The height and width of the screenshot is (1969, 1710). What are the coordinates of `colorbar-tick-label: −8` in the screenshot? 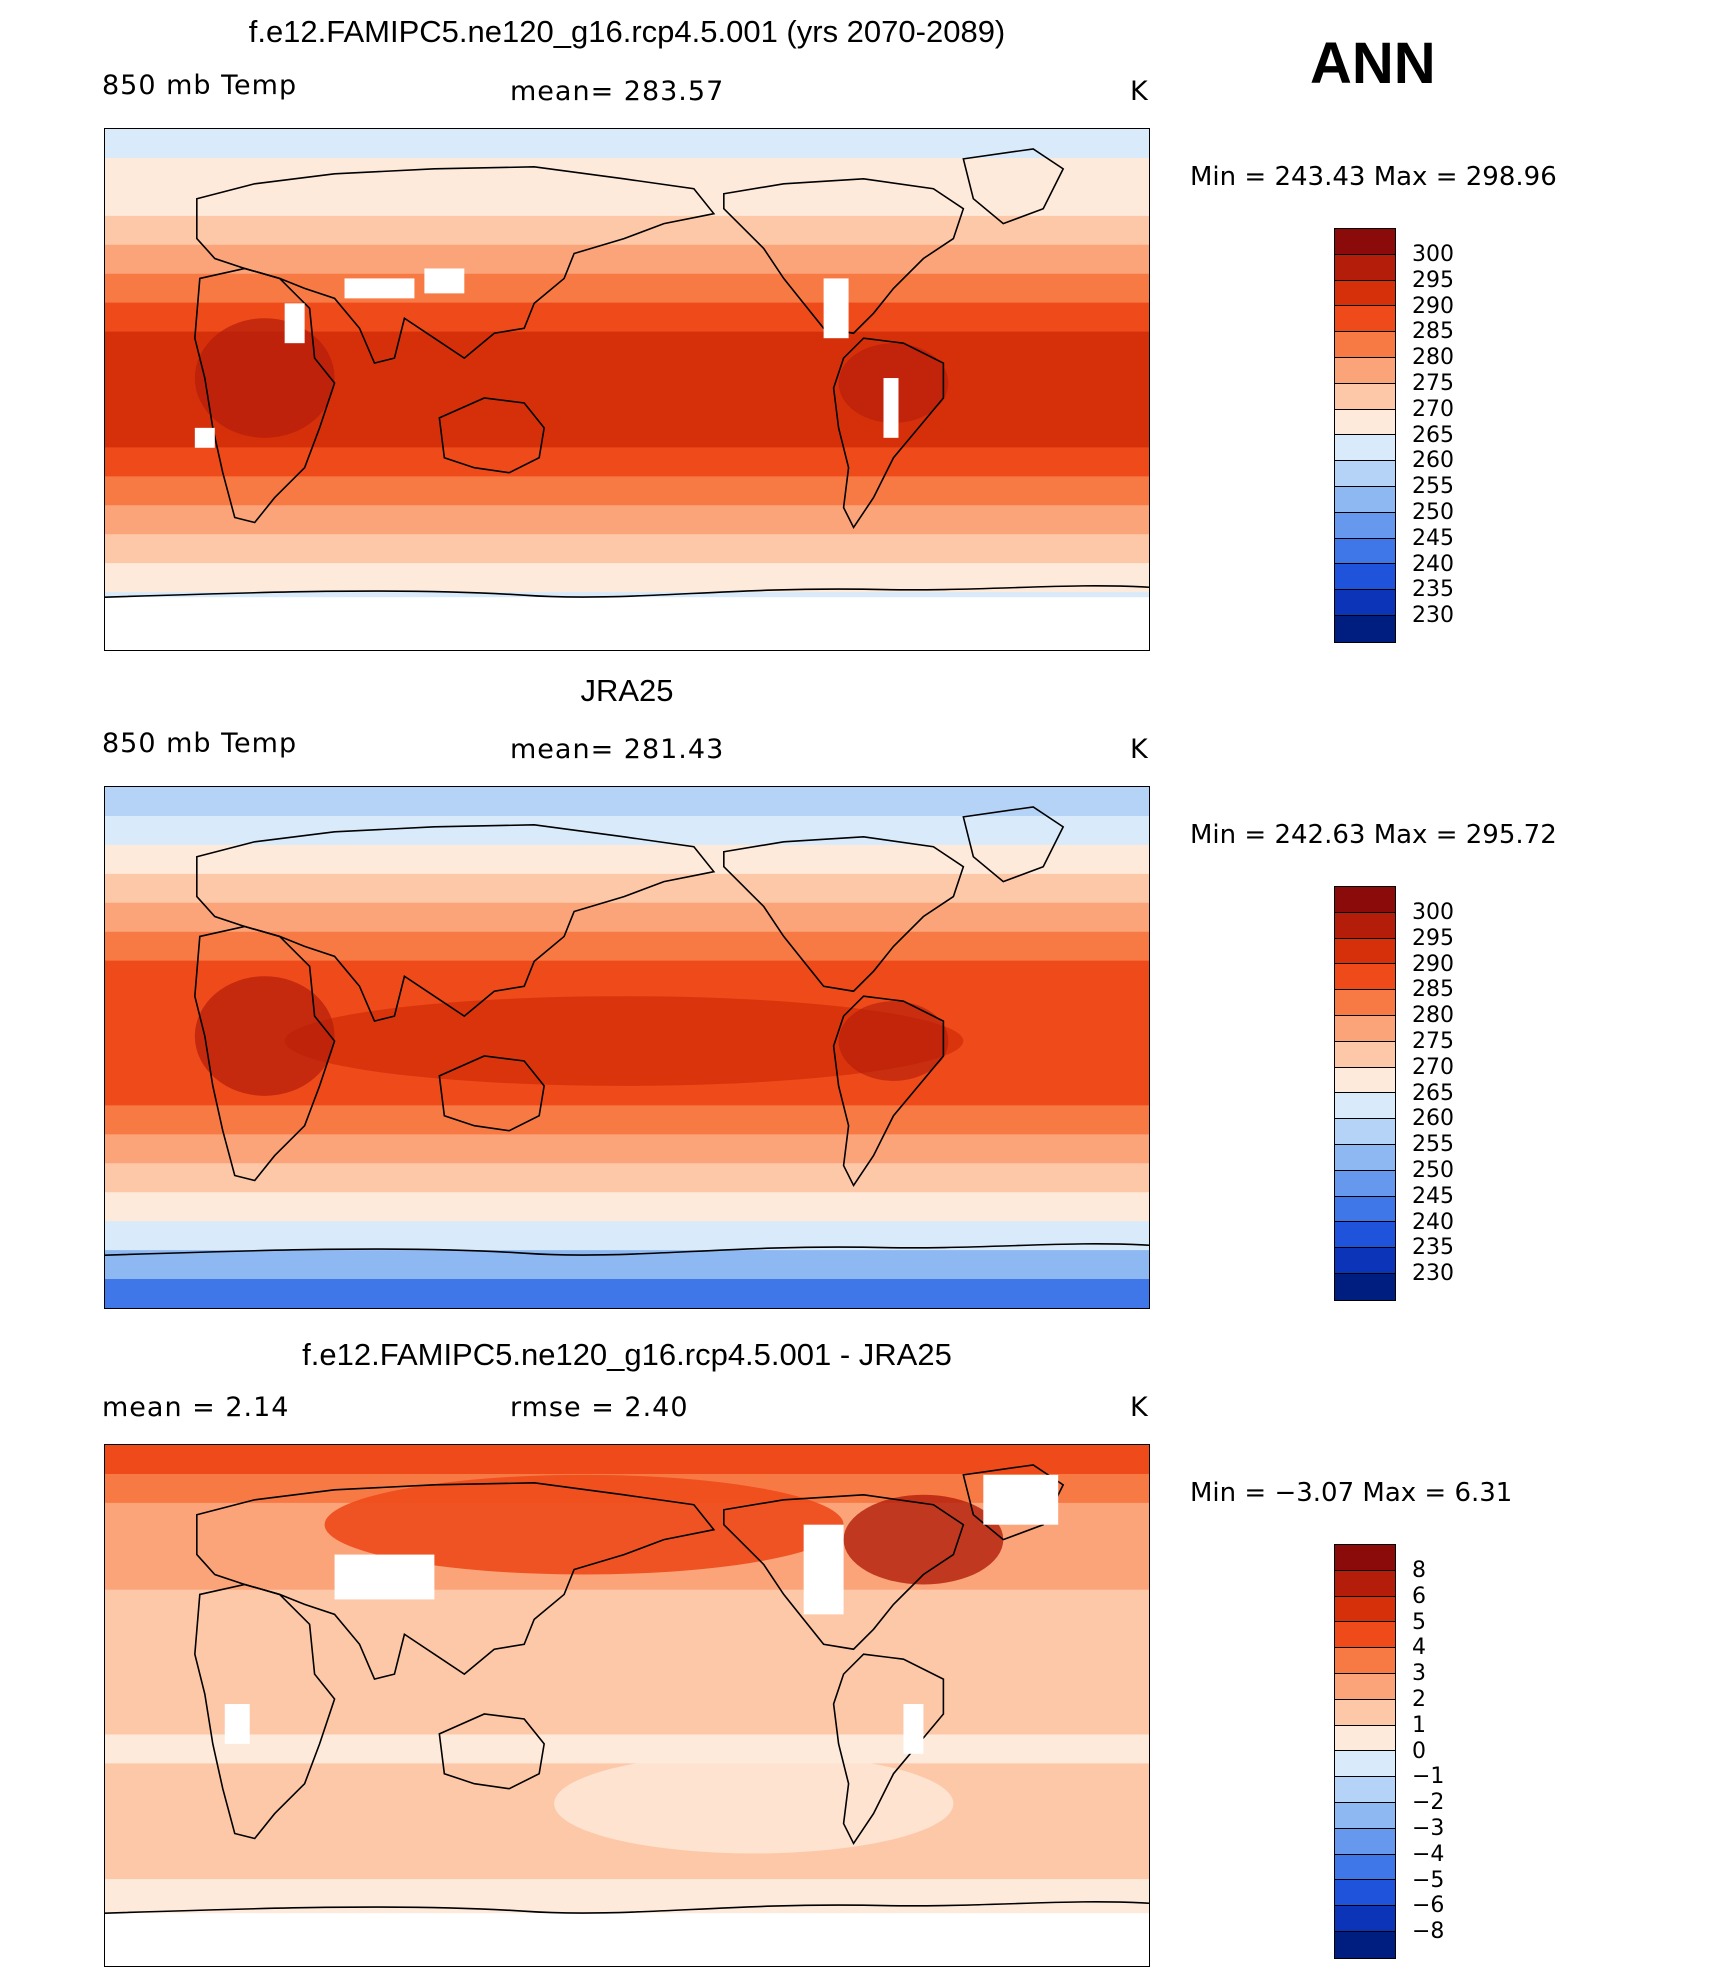 It's located at (1428, 1932).